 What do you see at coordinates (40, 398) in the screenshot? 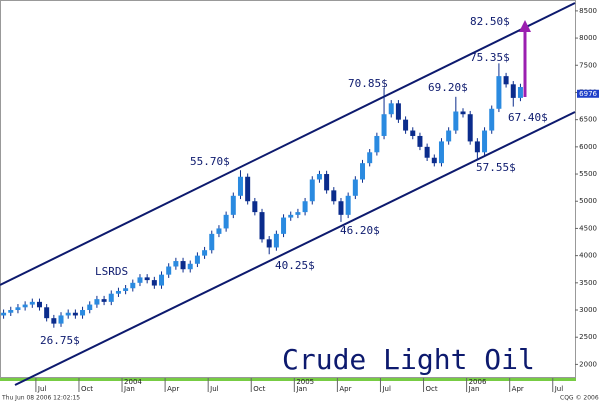
I see `timestamp: Thu Jun 08 2006 12:02:15` at bounding box center [40, 398].